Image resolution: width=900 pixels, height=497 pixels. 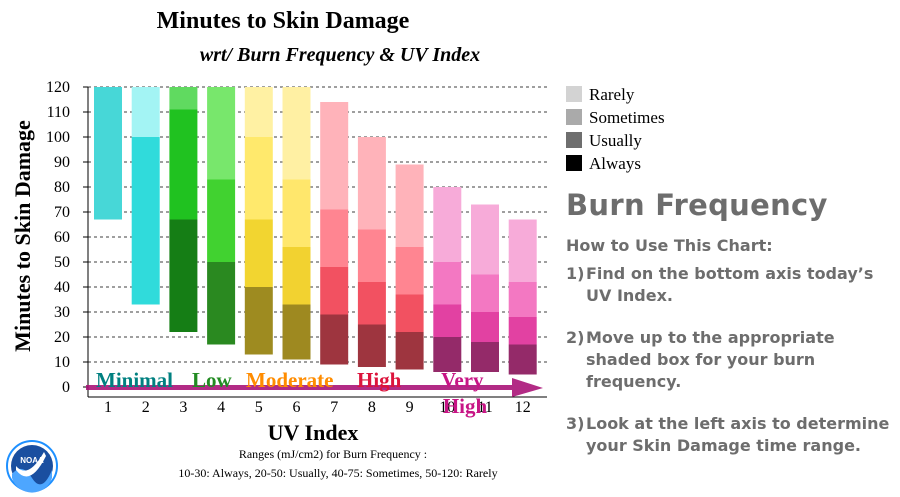 What do you see at coordinates (379, 380) in the screenshot?
I see `uv-category-high: High` at bounding box center [379, 380].